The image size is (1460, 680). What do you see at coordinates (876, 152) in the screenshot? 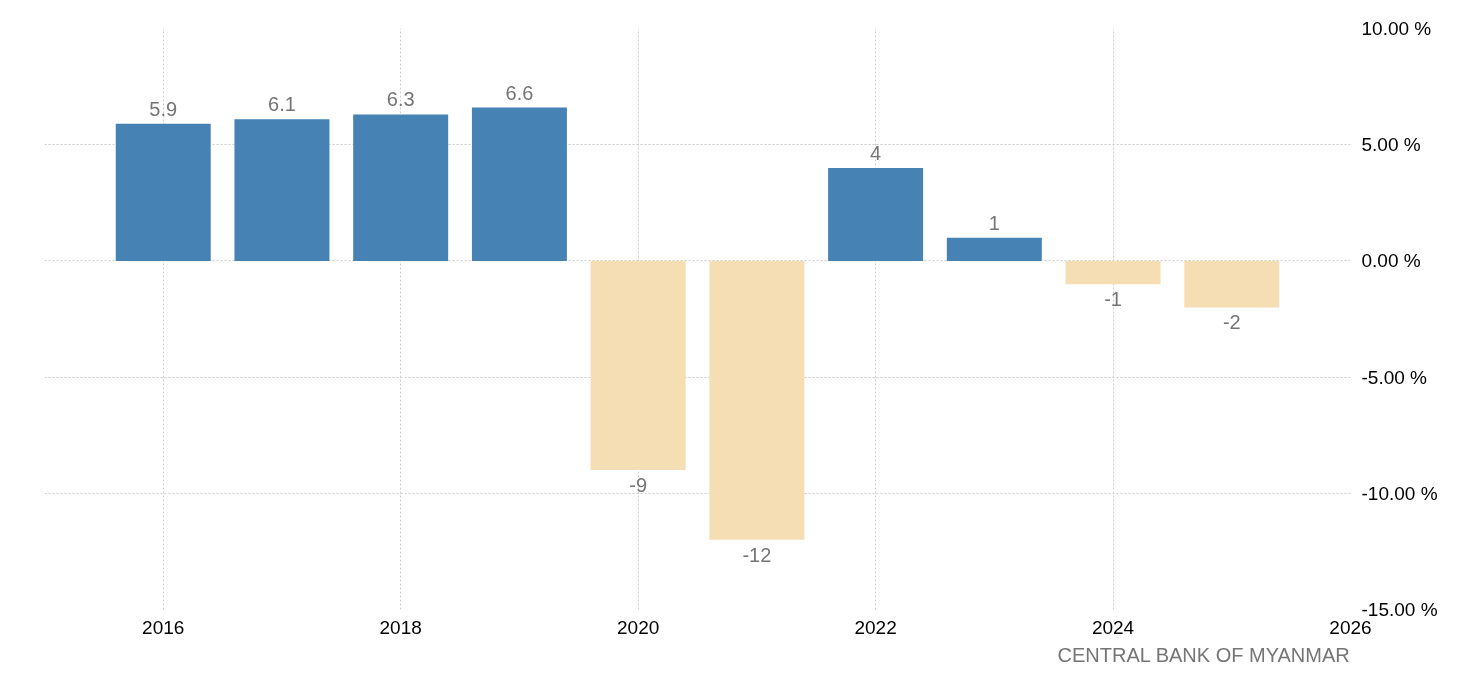
I see `data-label: 4` at bounding box center [876, 152].